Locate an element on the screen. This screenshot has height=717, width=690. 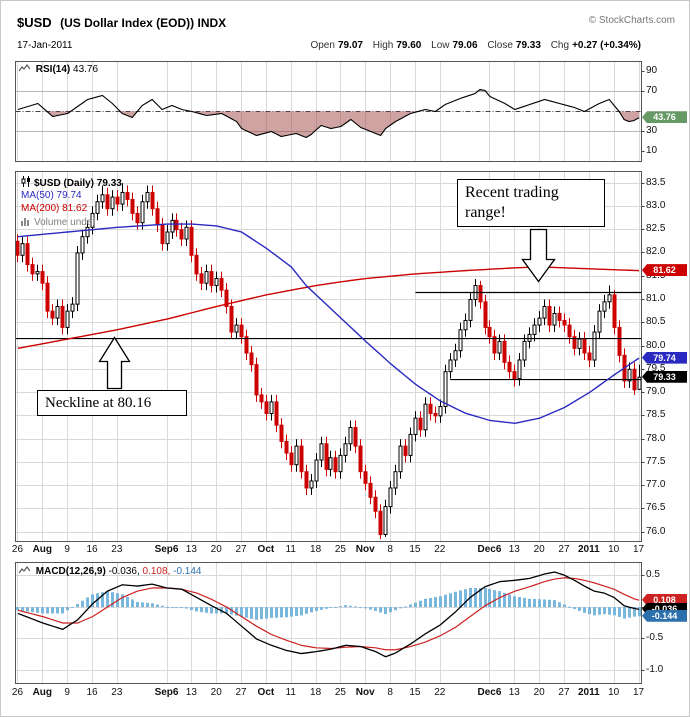
x-axis-label: 15 is located at coordinates (415, 692).